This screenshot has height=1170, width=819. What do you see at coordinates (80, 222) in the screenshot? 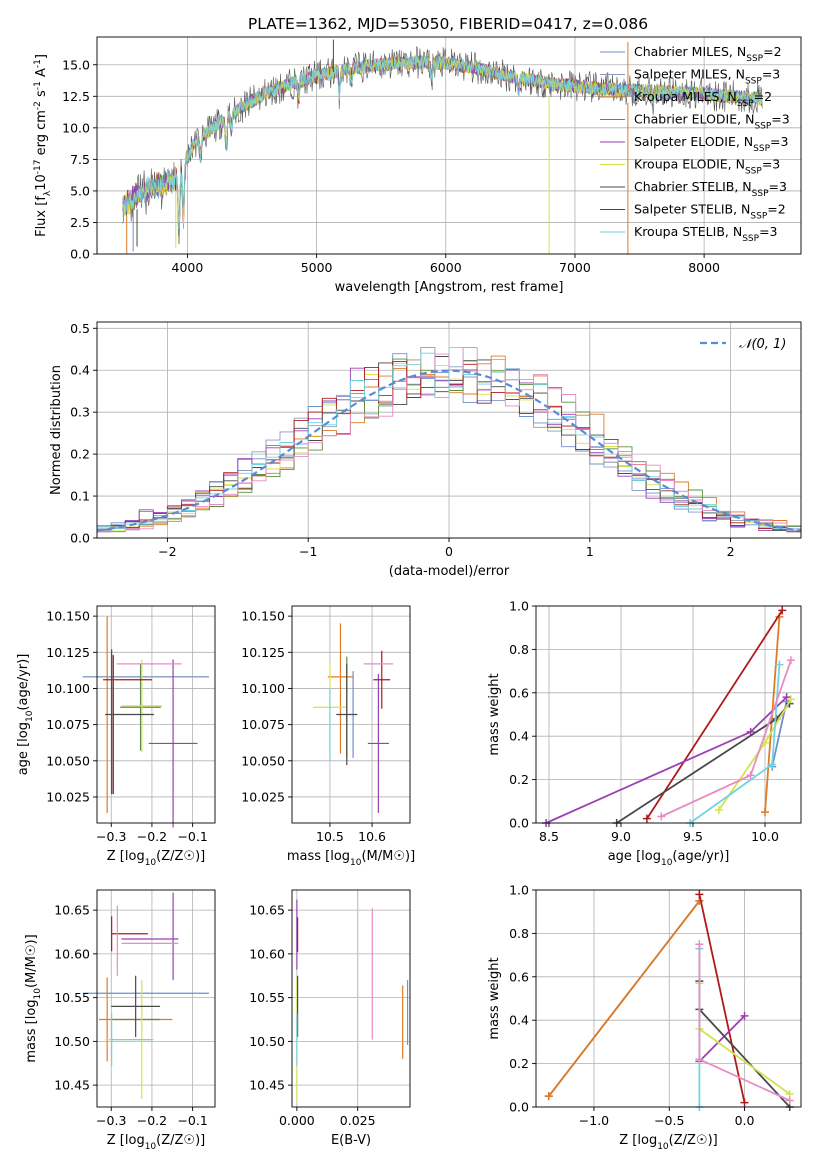
I see `y-tick-label: 2.5` at bounding box center [80, 222].